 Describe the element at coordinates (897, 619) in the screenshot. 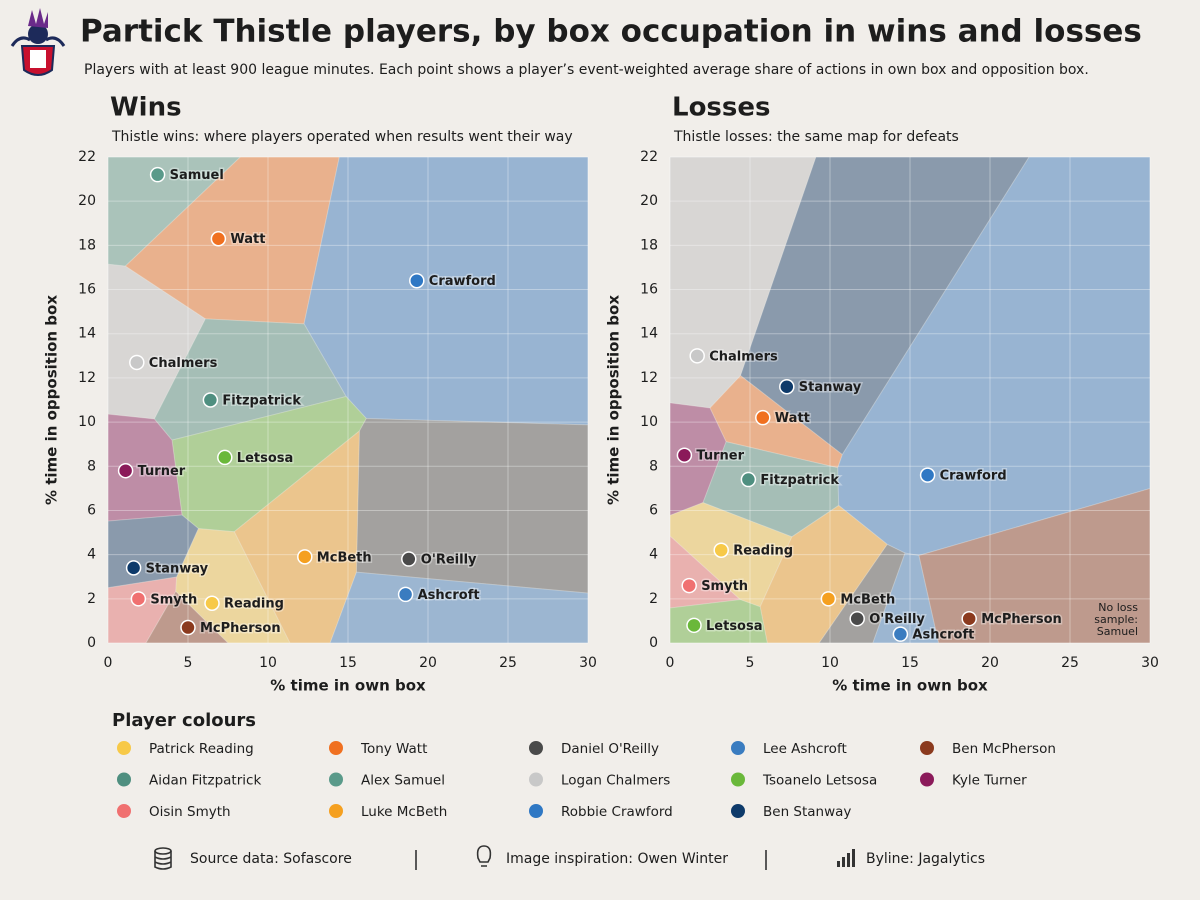

I see `point-label: O'Reilly` at that location.